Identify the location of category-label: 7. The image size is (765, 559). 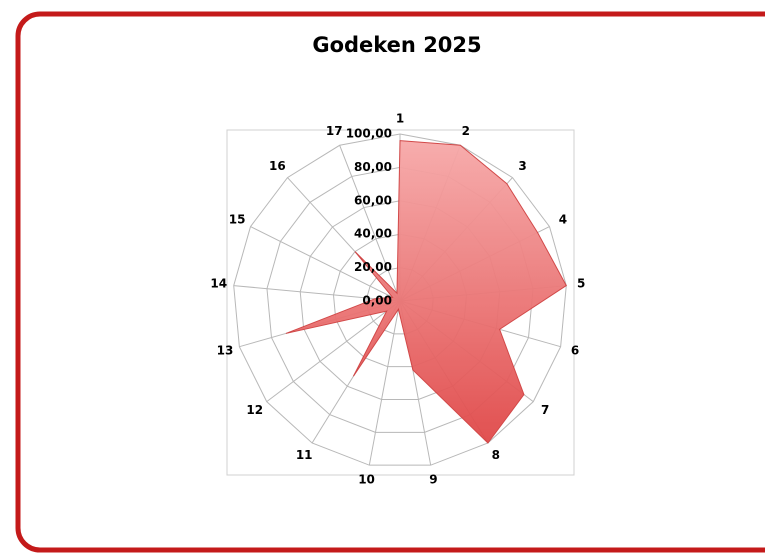
(545, 410).